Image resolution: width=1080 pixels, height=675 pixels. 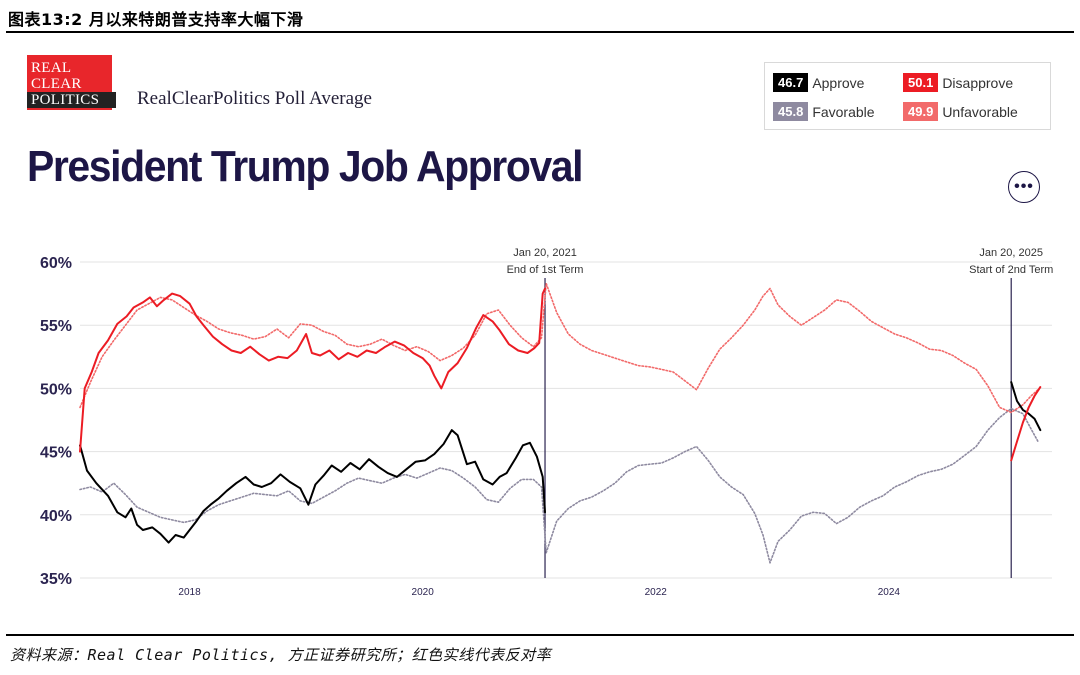 I want to click on y-tick-label-35: 35%, so click(x=56, y=579).